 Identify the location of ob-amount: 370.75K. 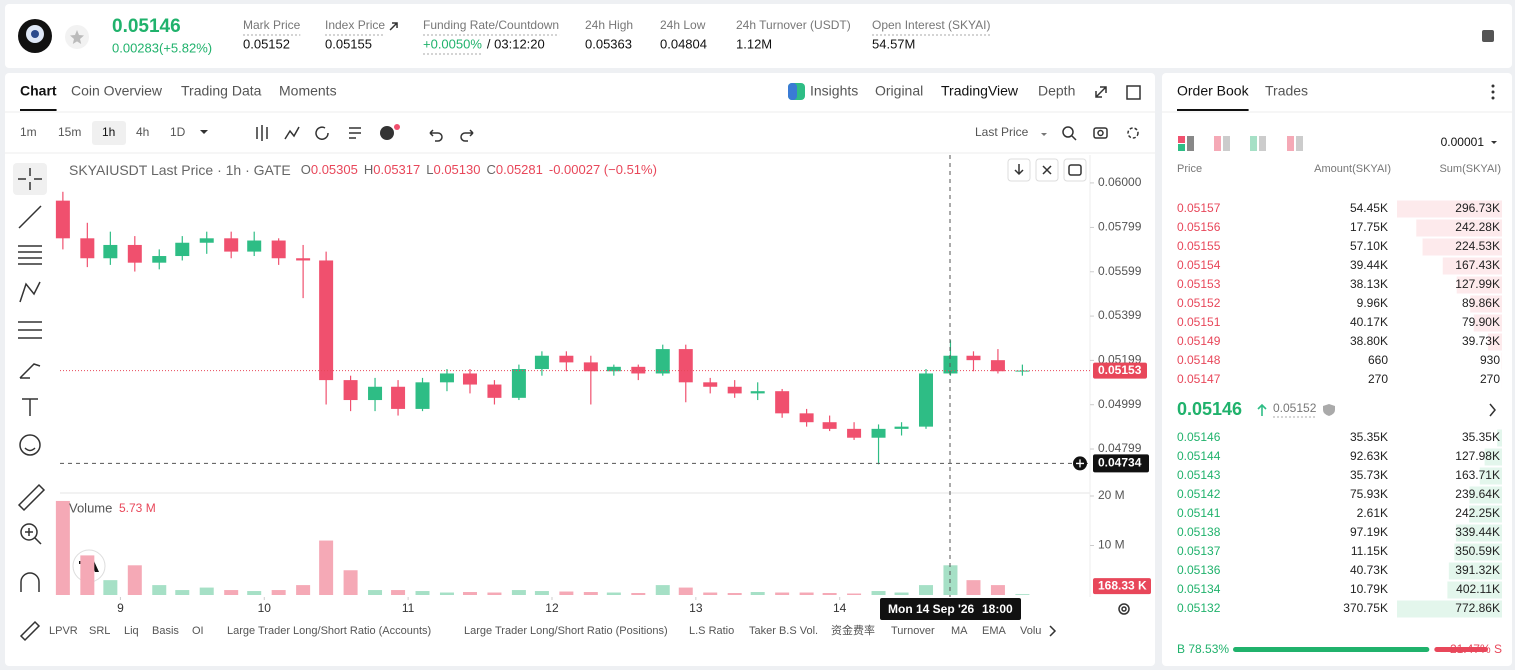
(1365, 608).